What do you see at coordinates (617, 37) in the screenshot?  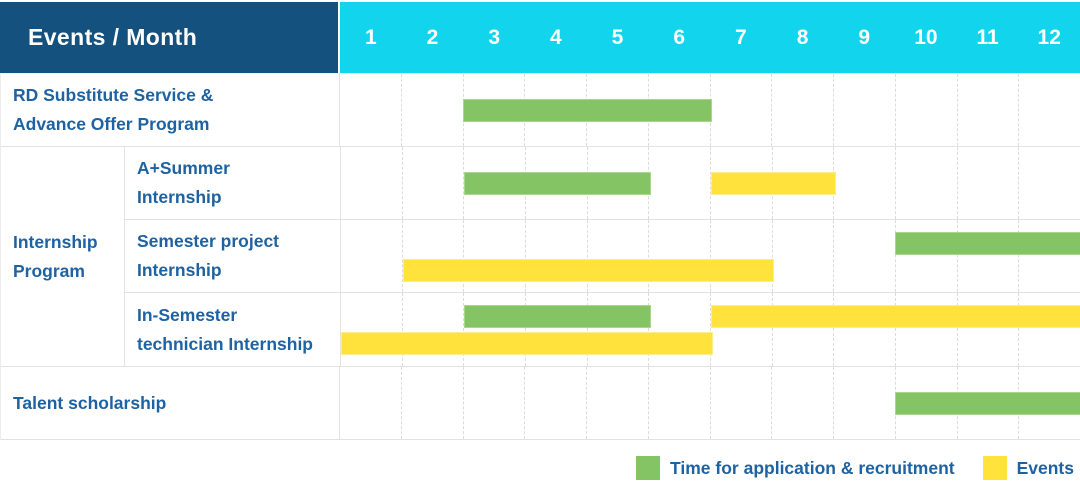 I see `month-header-cell: 5` at bounding box center [617, 37].